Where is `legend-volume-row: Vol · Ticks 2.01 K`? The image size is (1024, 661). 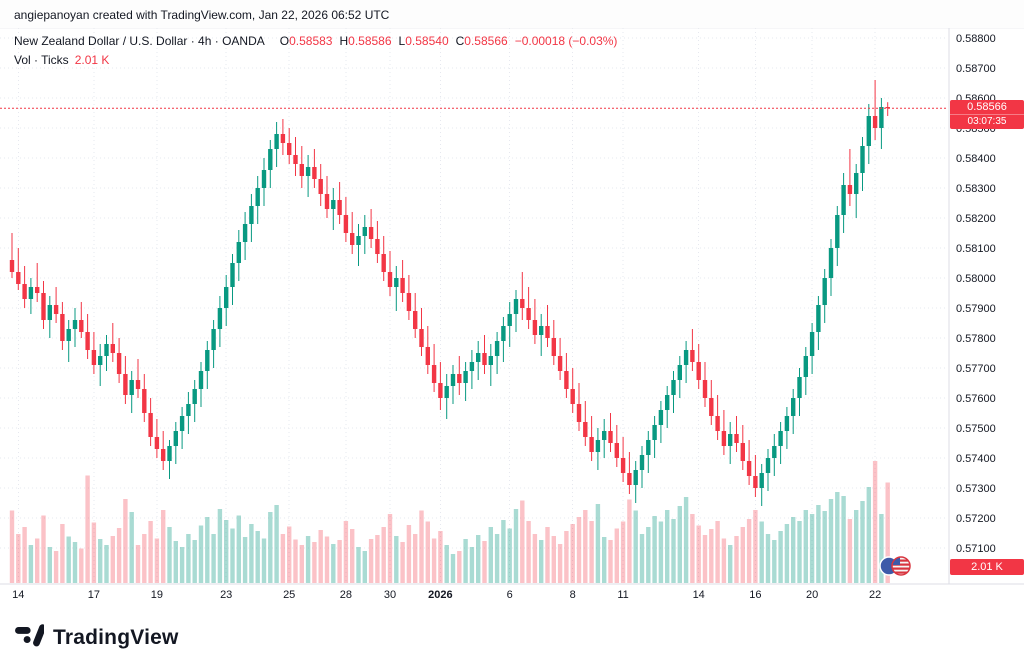 legend-volume-row: Vol · Ticks 2.01 K is located at coordinates (315, 60).